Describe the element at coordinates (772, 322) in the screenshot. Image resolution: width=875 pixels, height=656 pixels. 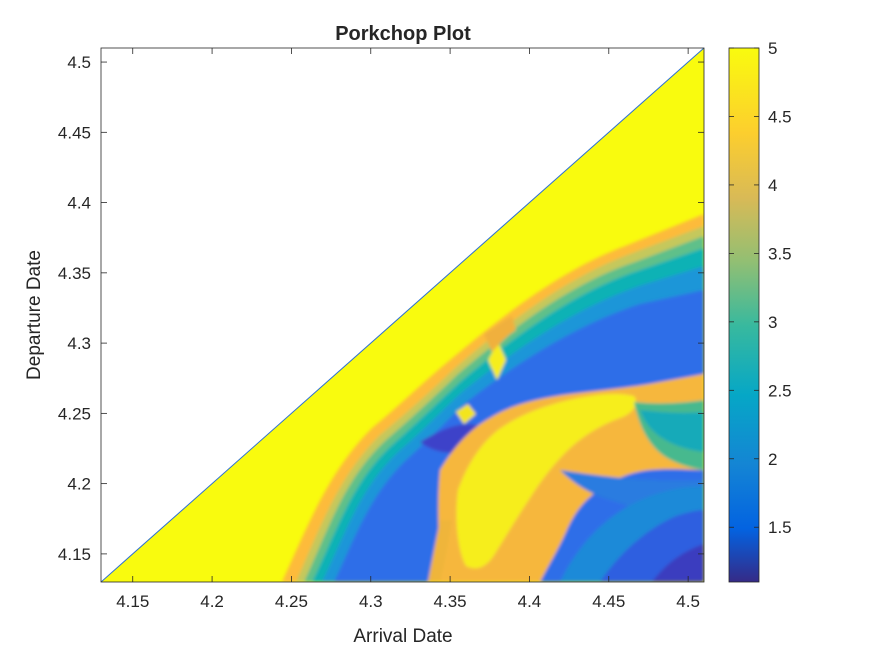
I see `colorbar-tick-label: 3` at that location.